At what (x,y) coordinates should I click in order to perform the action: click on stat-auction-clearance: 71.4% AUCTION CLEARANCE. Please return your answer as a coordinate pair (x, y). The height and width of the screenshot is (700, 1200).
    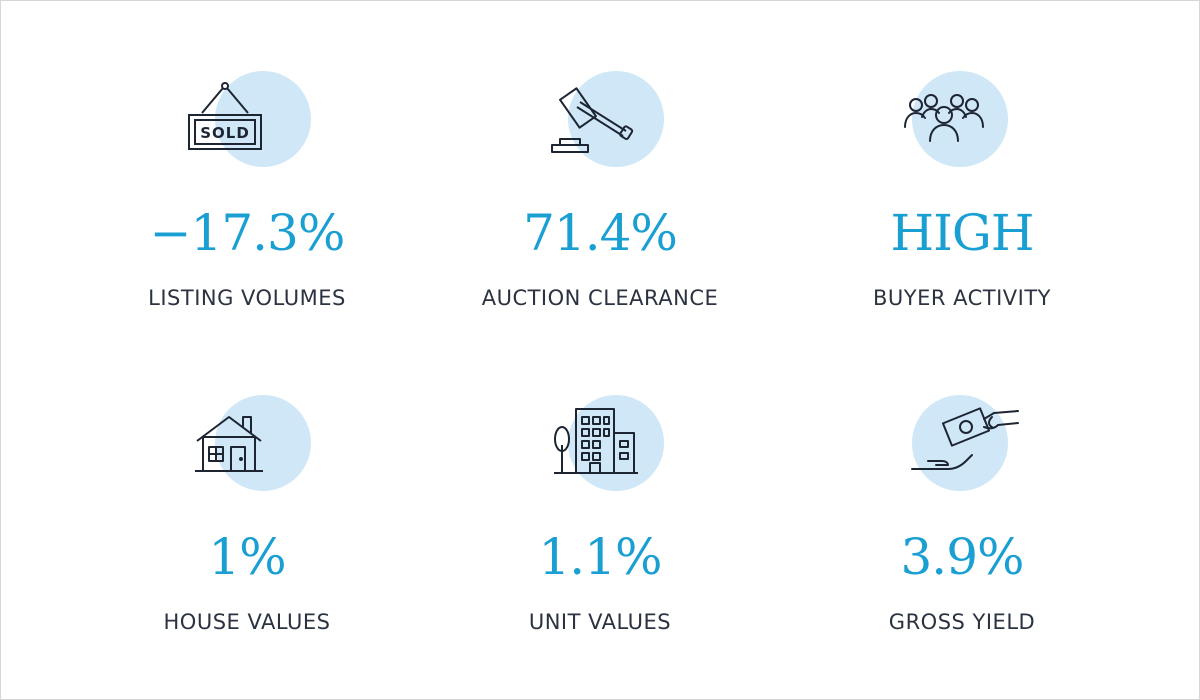
    Looking at the image, I should click on (600, 216).